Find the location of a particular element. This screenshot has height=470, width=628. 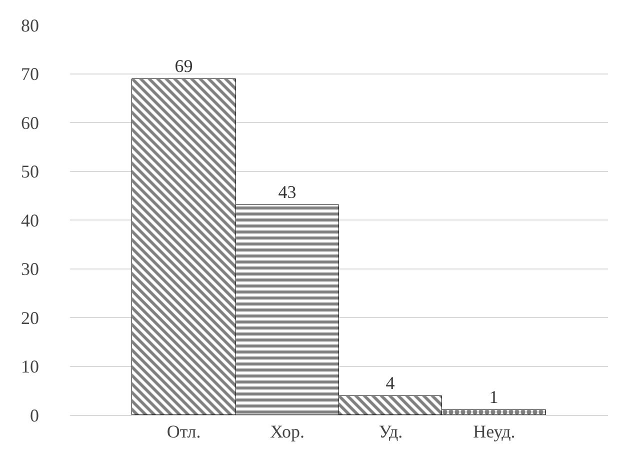

x-tick-label: Уд. is located at coordinates (390, 432).